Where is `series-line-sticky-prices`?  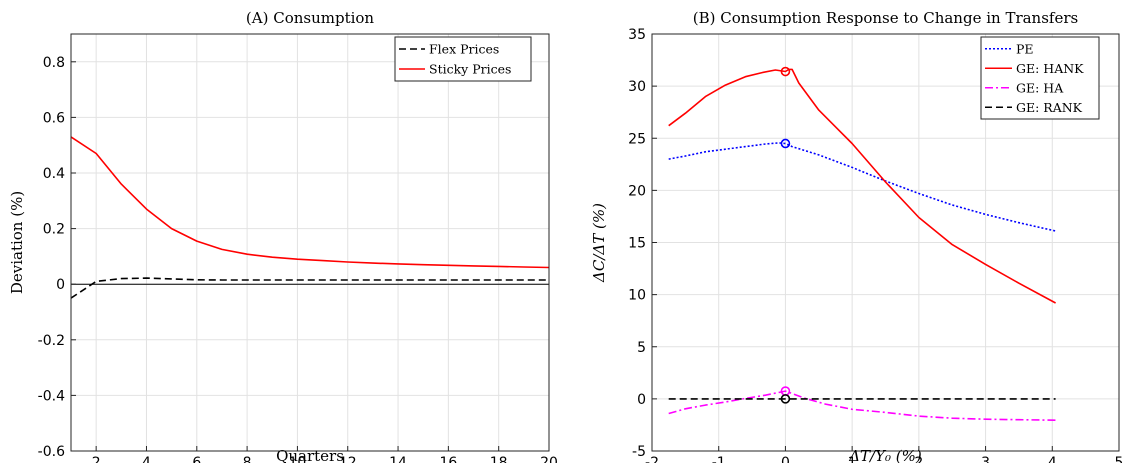
series-line-sticky-prices is located at coordinates (310, 202).